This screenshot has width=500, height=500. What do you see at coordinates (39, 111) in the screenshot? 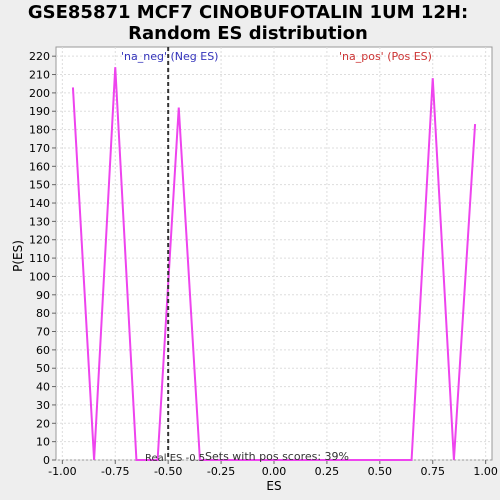
I see `y-tick-label: 190` at bounding box center [39, 111].